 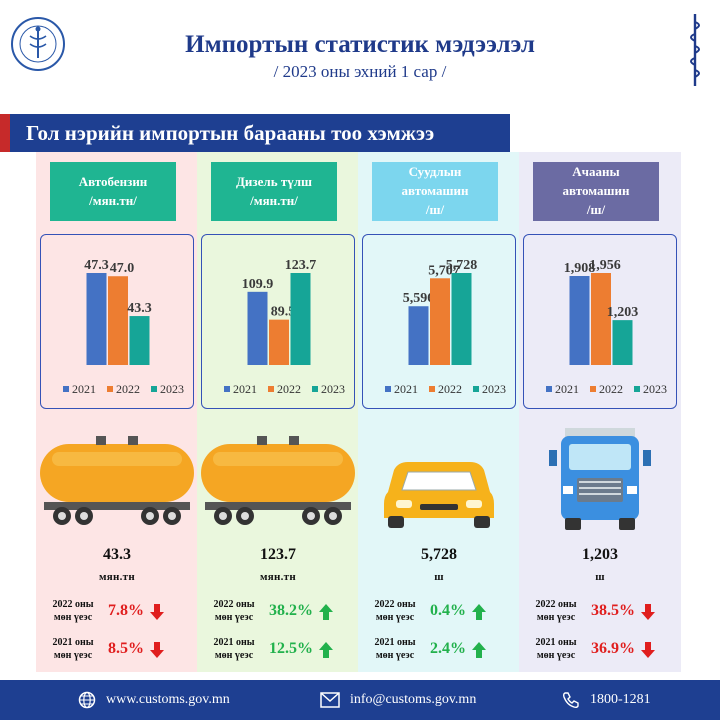 I want to click on footer-website: www.customs.gov.mn, so click(x=154, y=700).